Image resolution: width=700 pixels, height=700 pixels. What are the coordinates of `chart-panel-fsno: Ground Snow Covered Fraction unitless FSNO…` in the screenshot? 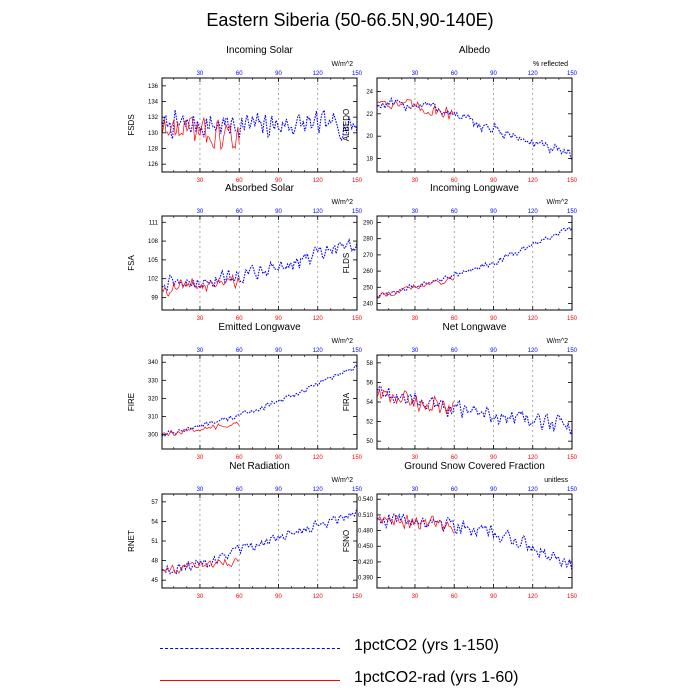 It's located at (460, 530).